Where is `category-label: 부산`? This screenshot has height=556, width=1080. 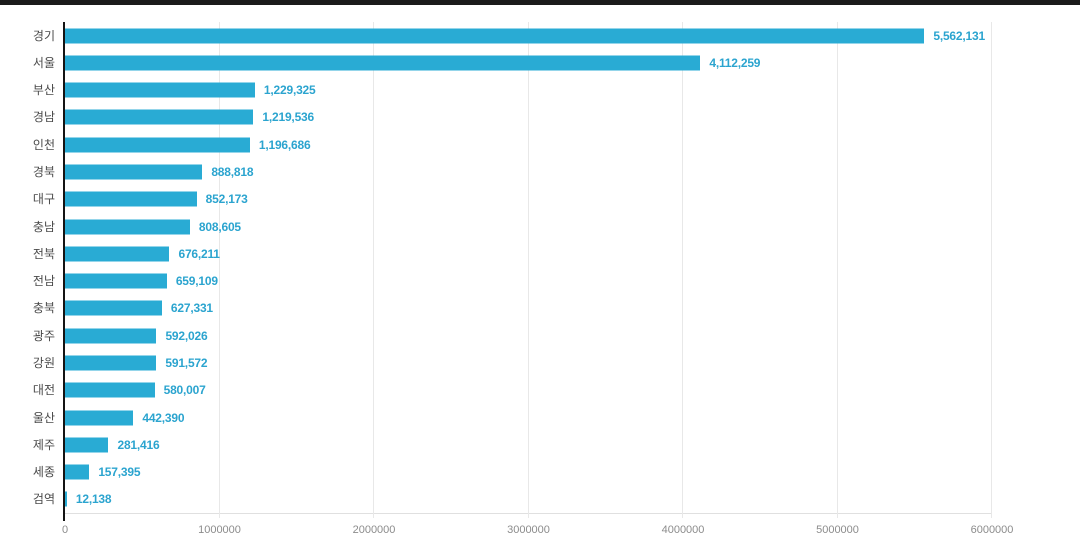
category-label: 부산 is located at coordinates (43, 90).